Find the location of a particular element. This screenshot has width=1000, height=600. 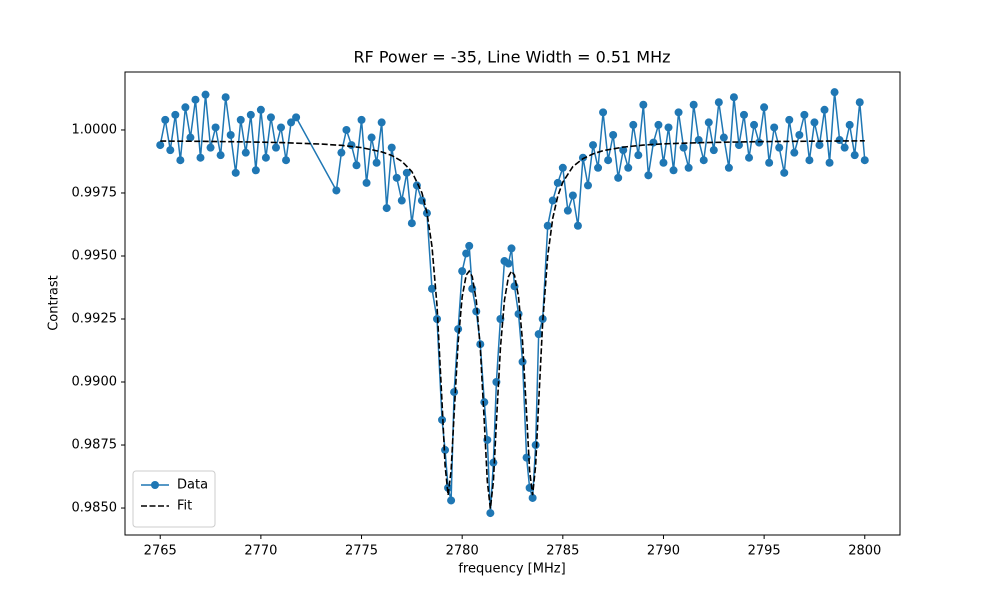

x-tick-label: 2775 is located at coordinates (361, 551).